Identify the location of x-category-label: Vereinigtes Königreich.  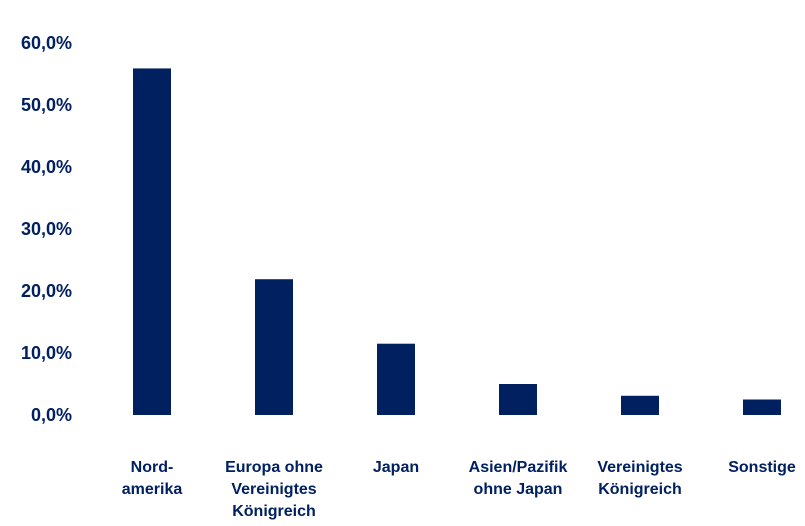
(639, 478).